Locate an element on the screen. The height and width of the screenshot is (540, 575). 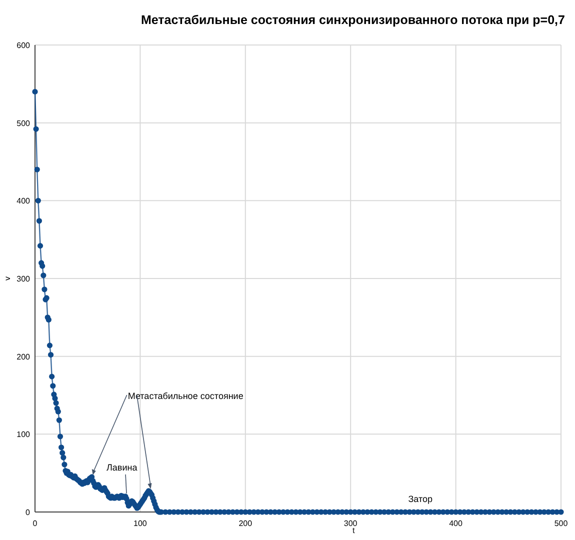
chart-title: Метастабильные состояния синхронизированного потока при p=0,7 is located at coordinates (353, 20).